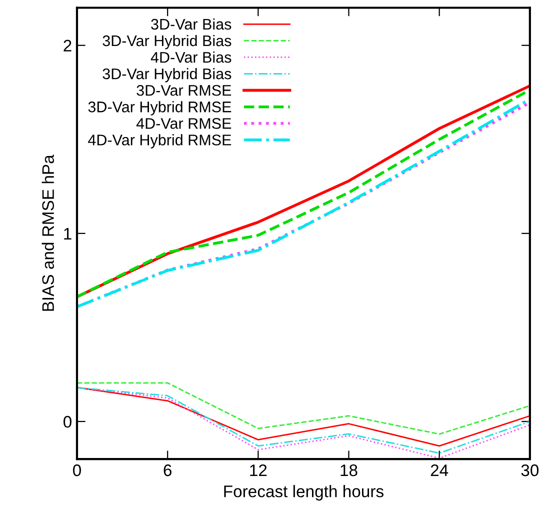  What do you see at coordinates (77, 470) in the screenshot?
I see `x-tick-label: 0` at bounding box center [77, 470].